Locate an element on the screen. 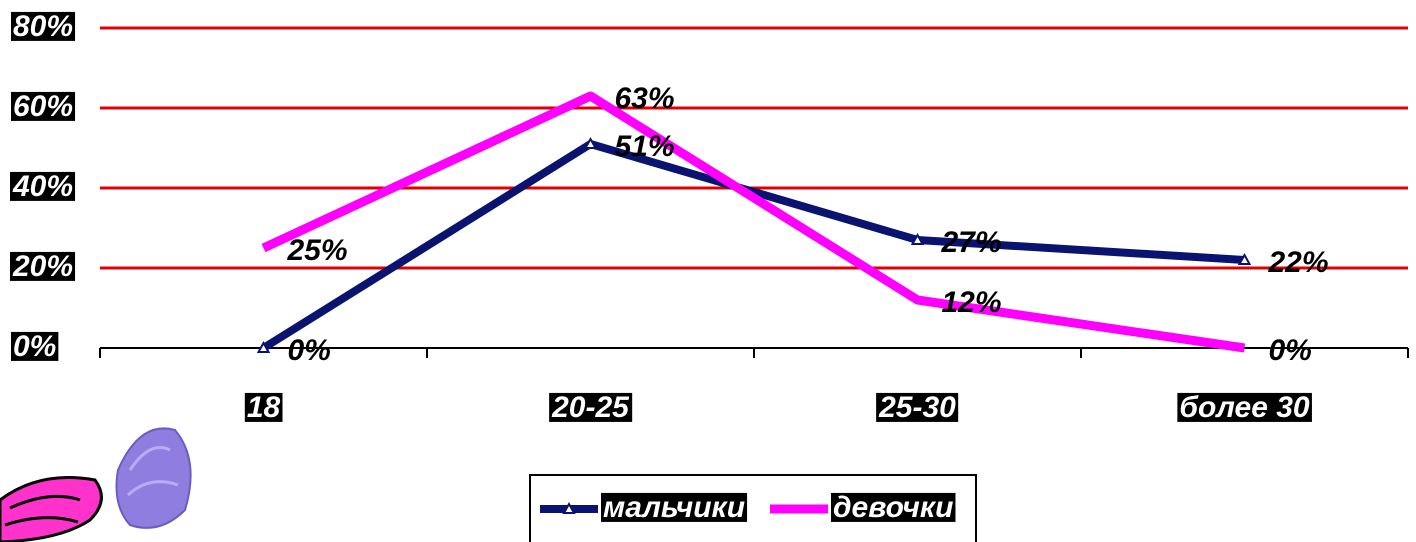  y-tick-label: 60% is located at coordinates (43, 106).